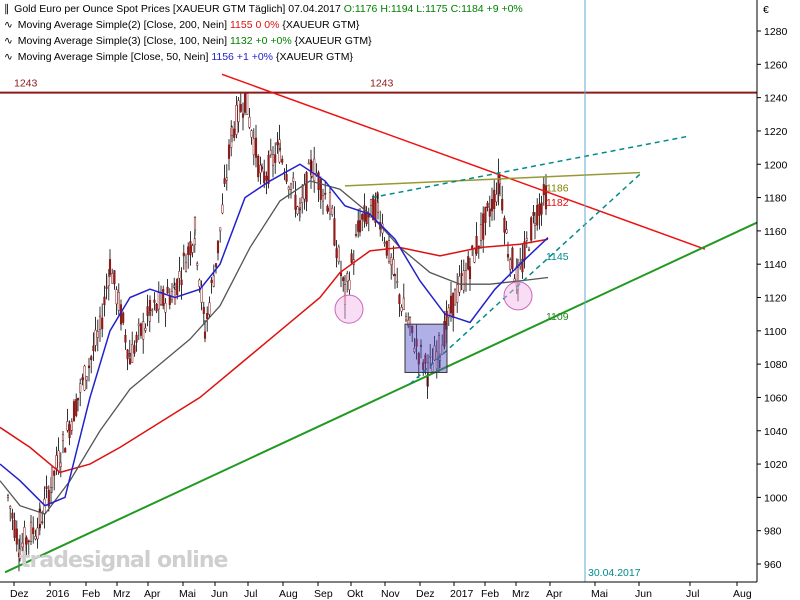  I want to click on y-tick-label: 960, so click(773, 565).